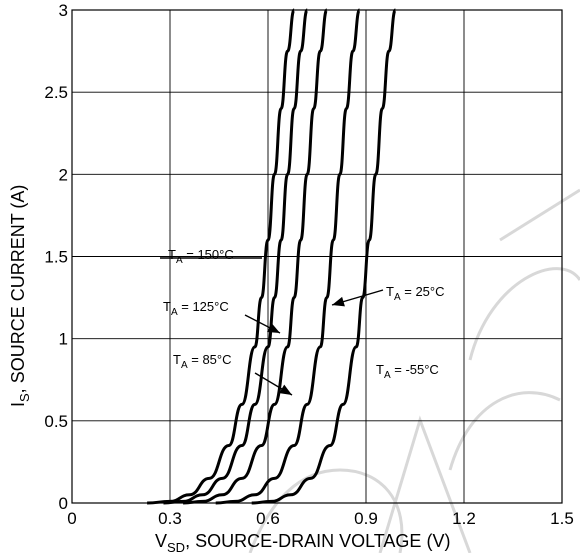 This screenshot has width=580, height=553. Describe the element at coordinates (63, 10) in the screenshot. I see `y-tick-label: 3` at that location.